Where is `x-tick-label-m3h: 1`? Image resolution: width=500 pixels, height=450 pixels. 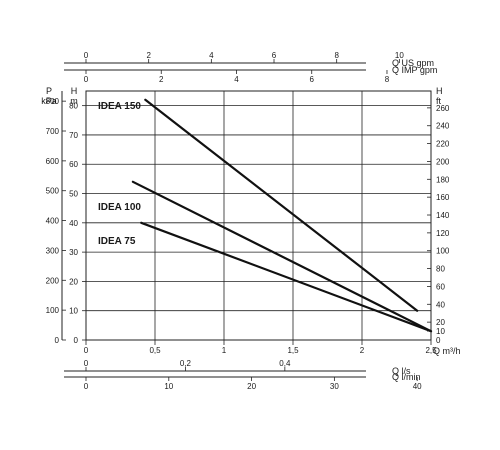
x-tick-label-m3h: 1 is located at coordinates (224, 350).